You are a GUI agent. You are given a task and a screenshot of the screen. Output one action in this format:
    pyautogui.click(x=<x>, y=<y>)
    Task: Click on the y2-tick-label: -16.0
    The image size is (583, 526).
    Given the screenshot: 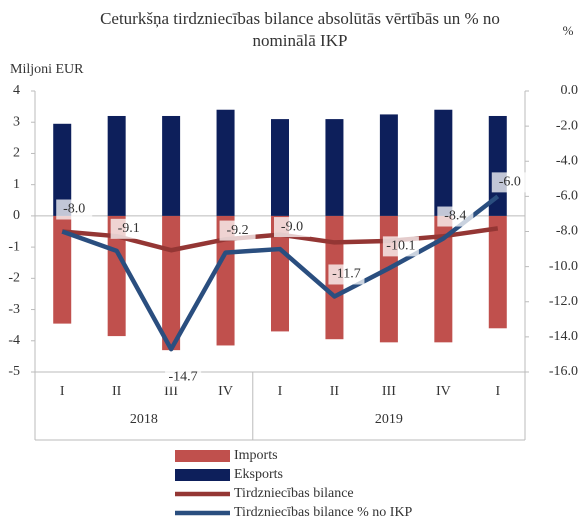 What is the action you would take?
    pyautogui.click(x=563, y=371)
    